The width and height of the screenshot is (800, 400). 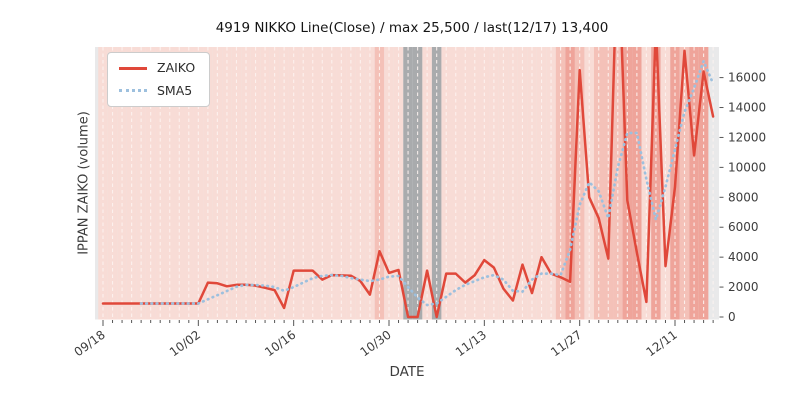 I want to click on sma5-line-sample-icon, so click(x=133, y=91).